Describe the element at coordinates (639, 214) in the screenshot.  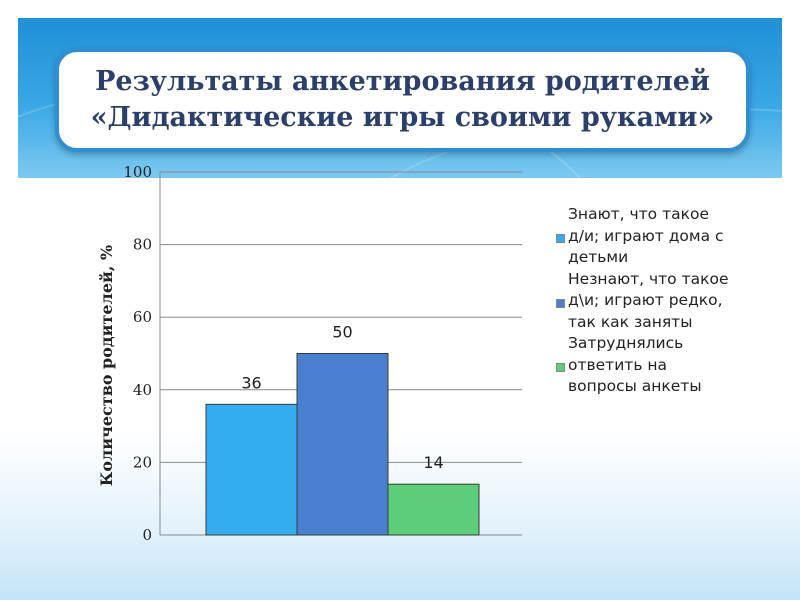
I see `legend-label-line: Знают, что такое` at that location.